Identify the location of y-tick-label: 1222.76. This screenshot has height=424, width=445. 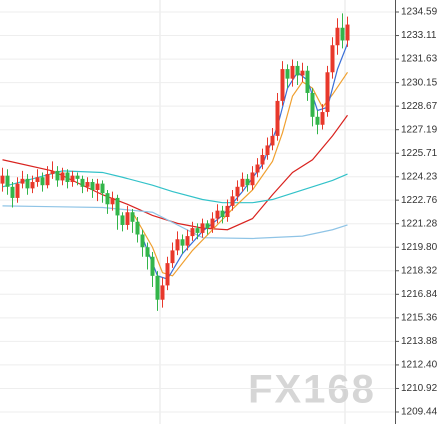
(419, 200).